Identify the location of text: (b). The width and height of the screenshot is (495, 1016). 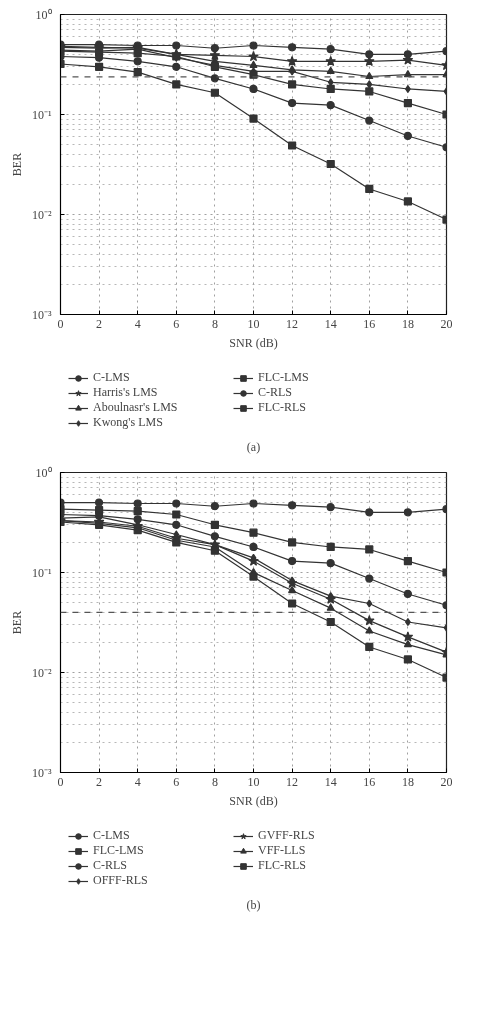
(253, 904).